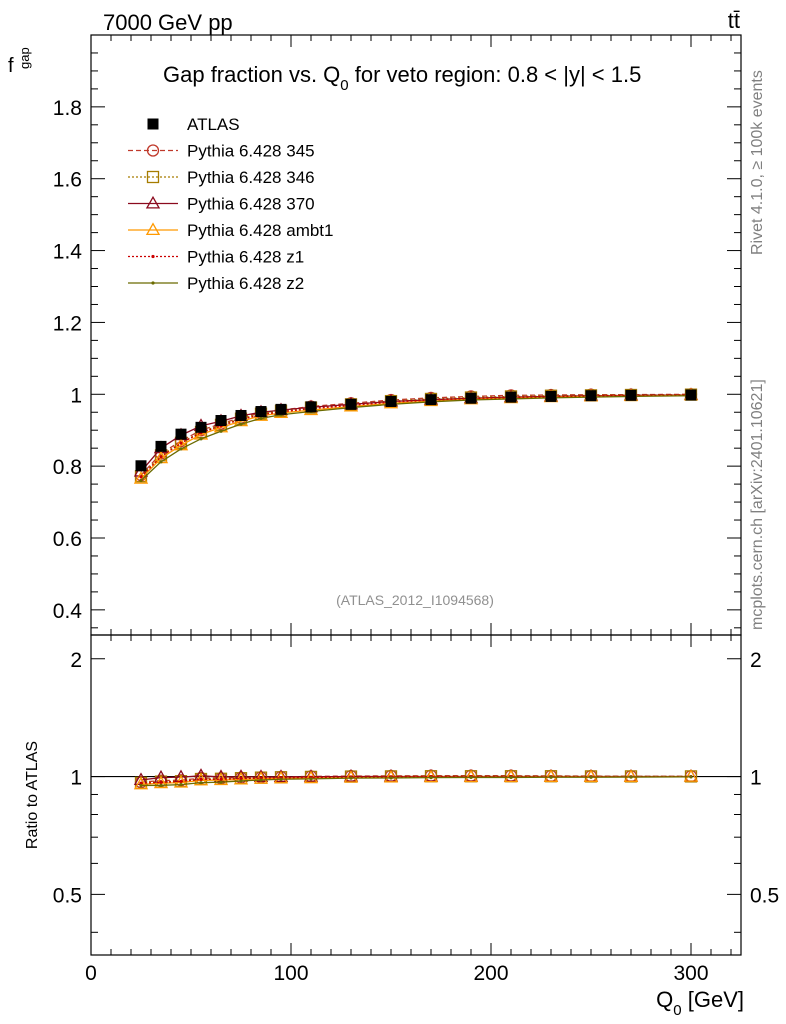 Image resolution: width=786 pixels, height=1024 pixels. Describe the element at coordinates (290, 973) in the screenshot. I see `x-tick-label: 100` at that location.